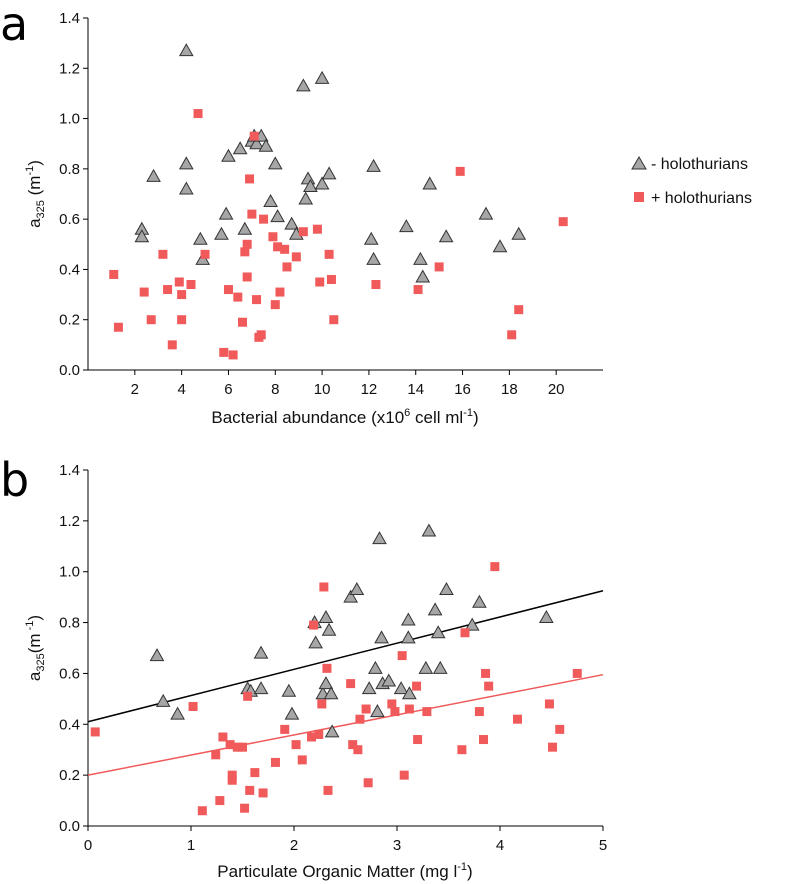  I want to click on y-tick-label: 0.4, so click(69, 724).